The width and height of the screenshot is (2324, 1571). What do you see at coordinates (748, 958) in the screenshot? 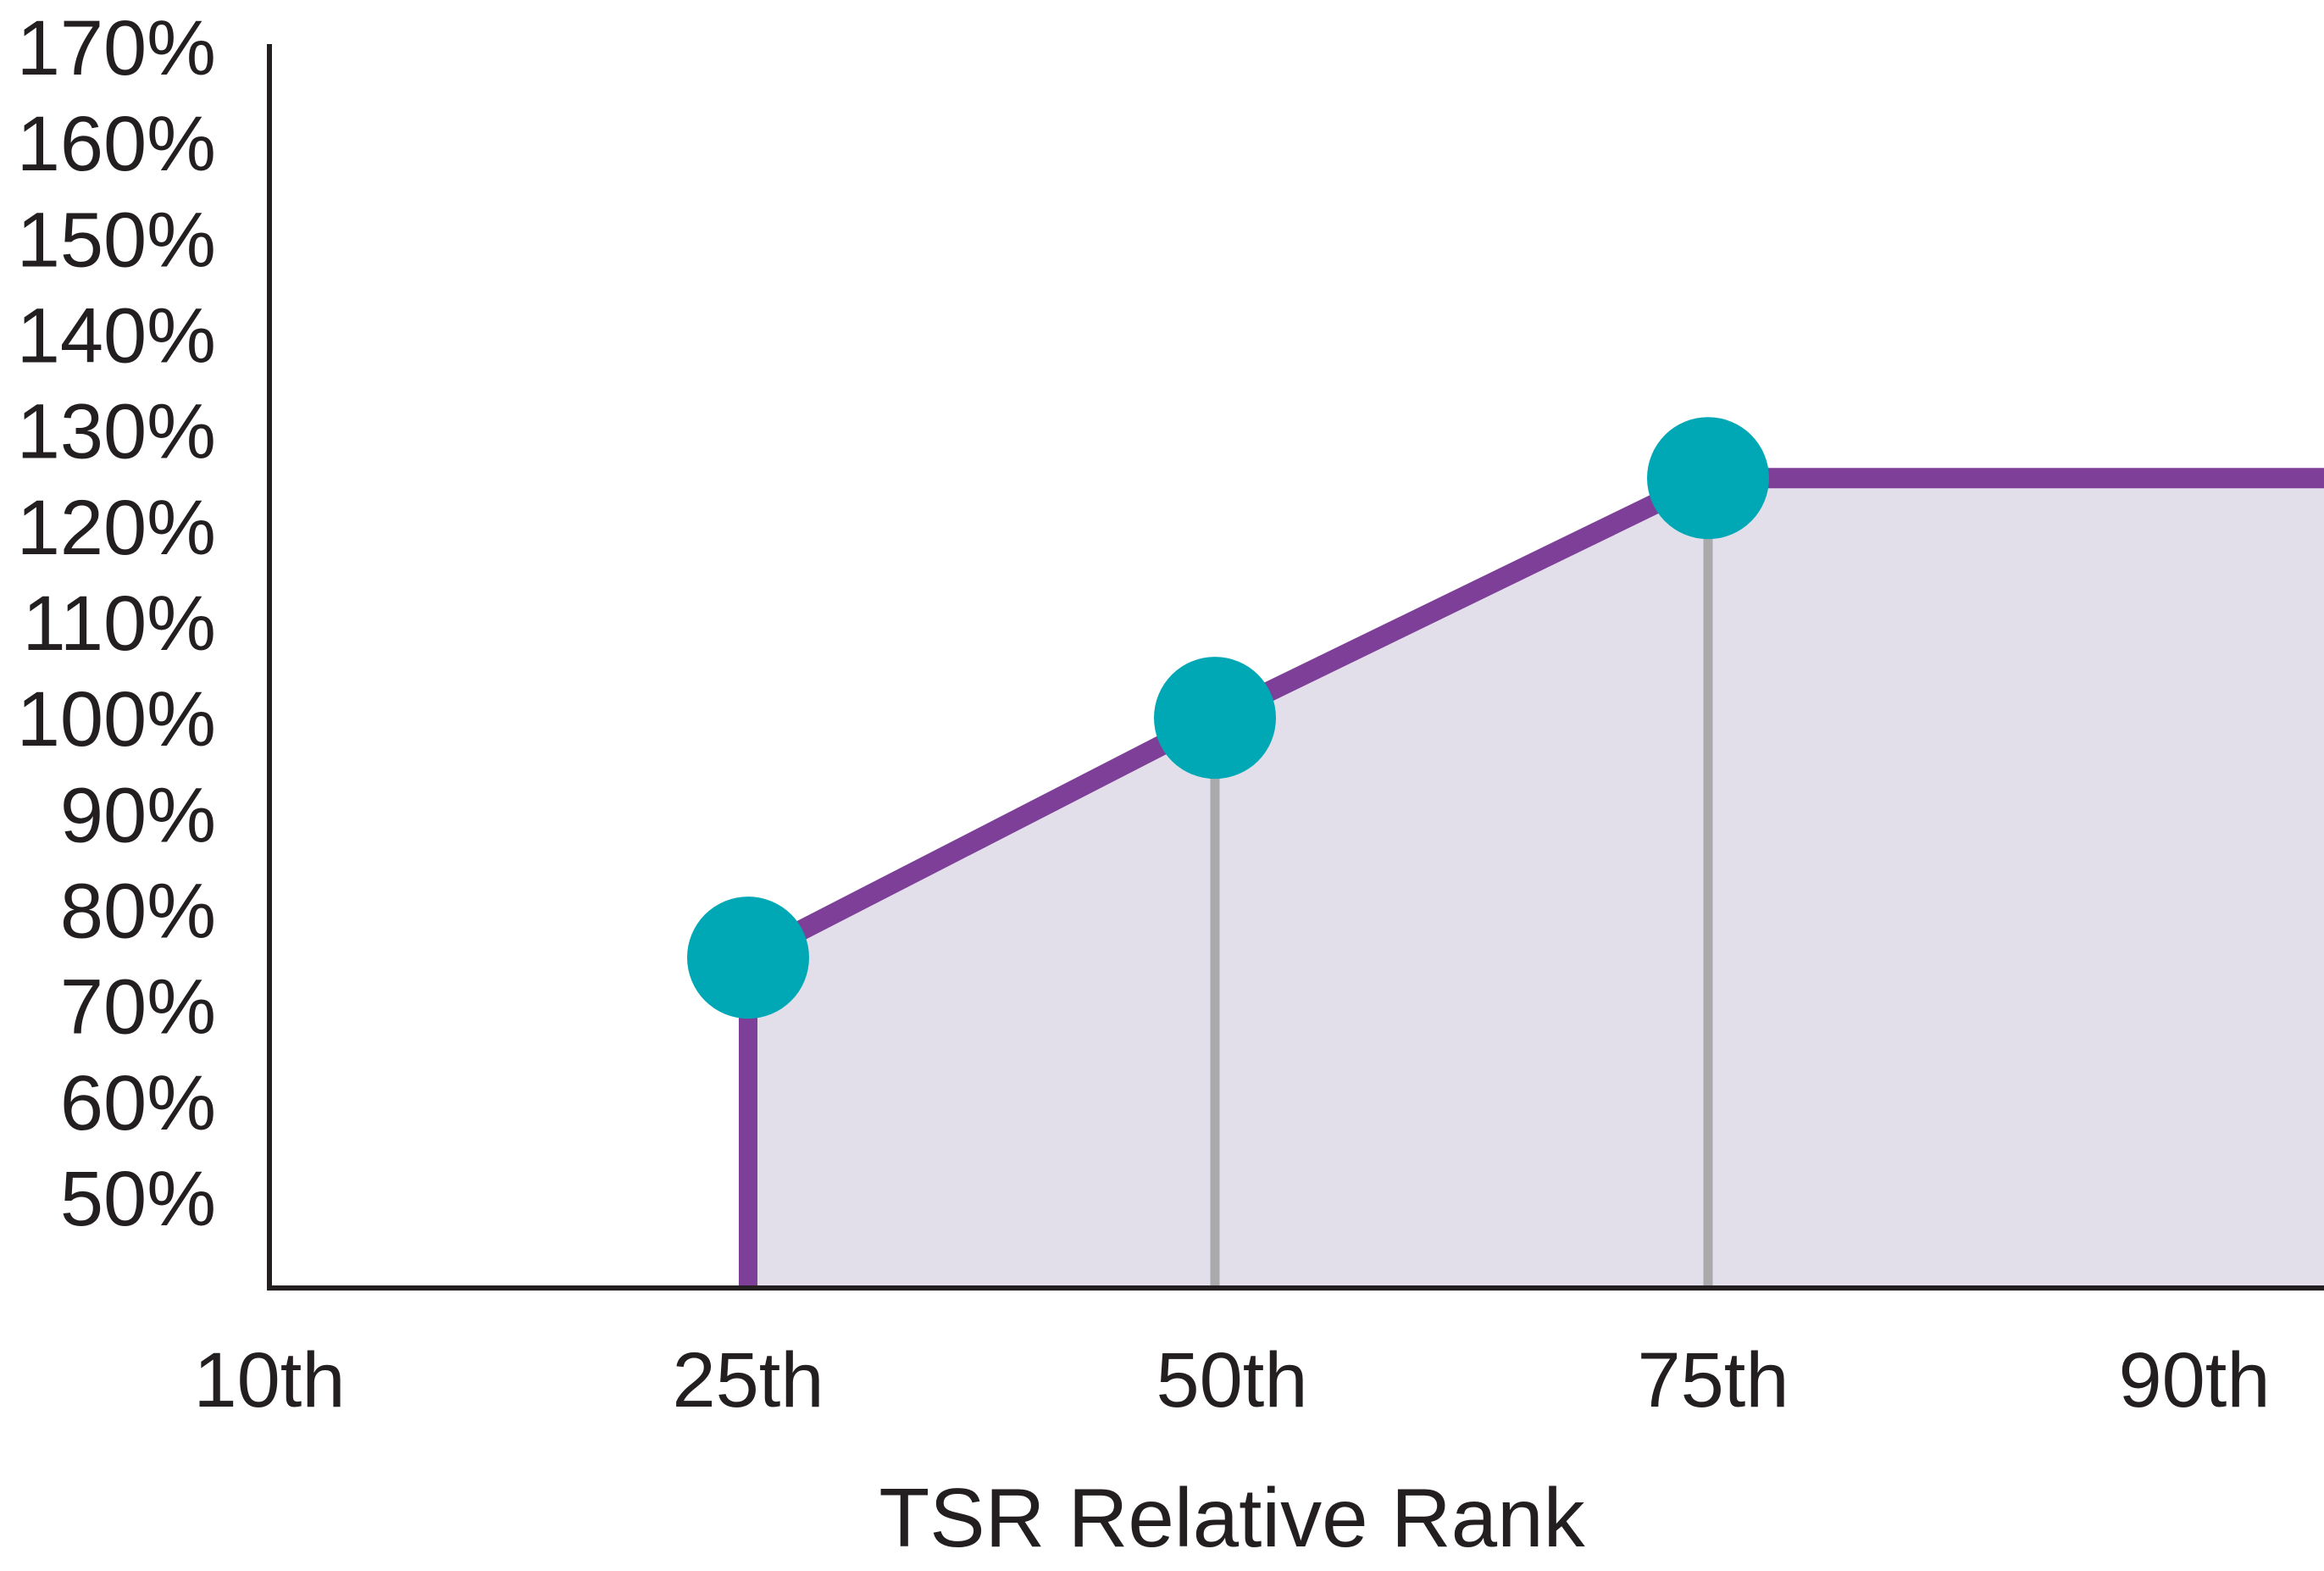
I see `marker-25th` at bounding box center [748, 958].